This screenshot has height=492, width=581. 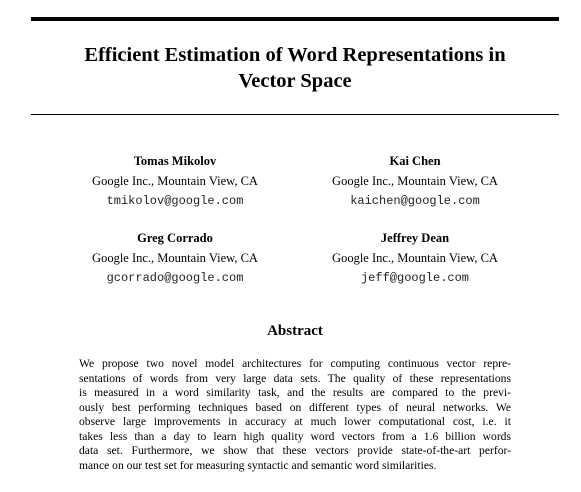 I want to click on title-top-rule, so click(x=295, y=19).